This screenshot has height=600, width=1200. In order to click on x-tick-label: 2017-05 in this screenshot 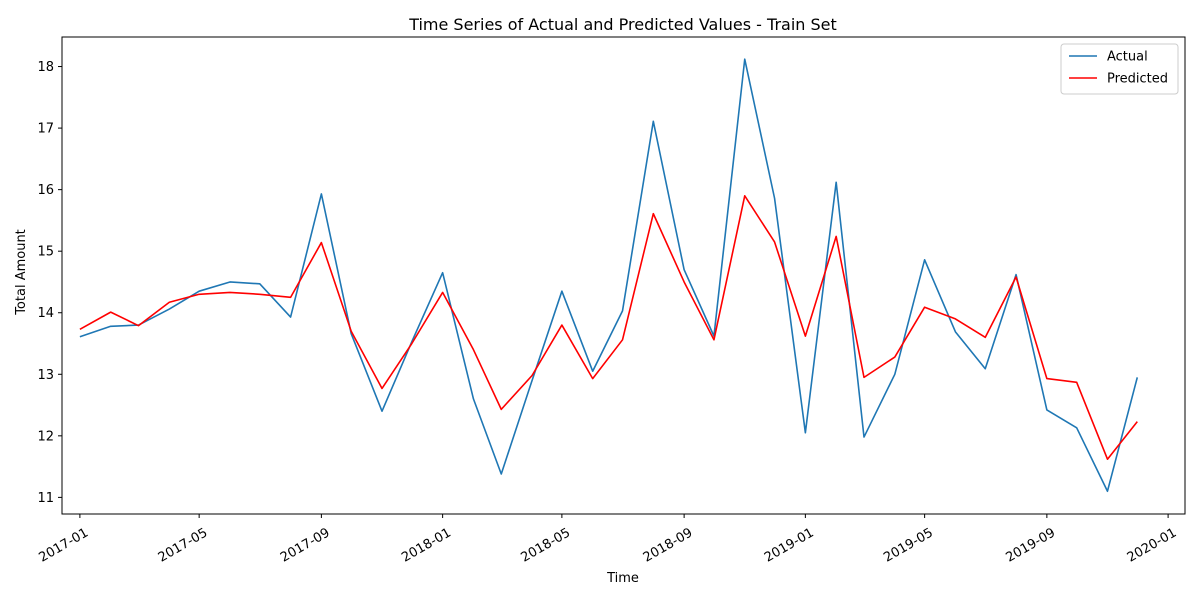, I will do `click(183, 545)`.